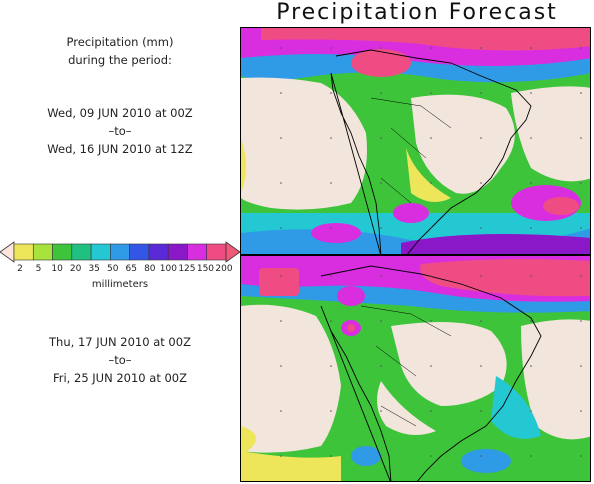 Image resolution: width=594 pixels, height=484 pixels. What do you see at coordinates (279, 282) in the screenshot?
I see `belt-red-pacific` at bounding box center [279, 282].